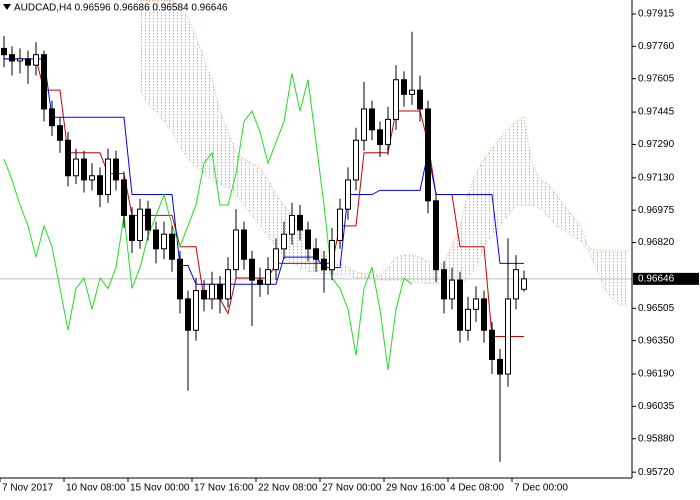 This screenshot has height=500, width=700. I want to click on x-tick-label: 17 Nov 16:00, so click(224, 488).